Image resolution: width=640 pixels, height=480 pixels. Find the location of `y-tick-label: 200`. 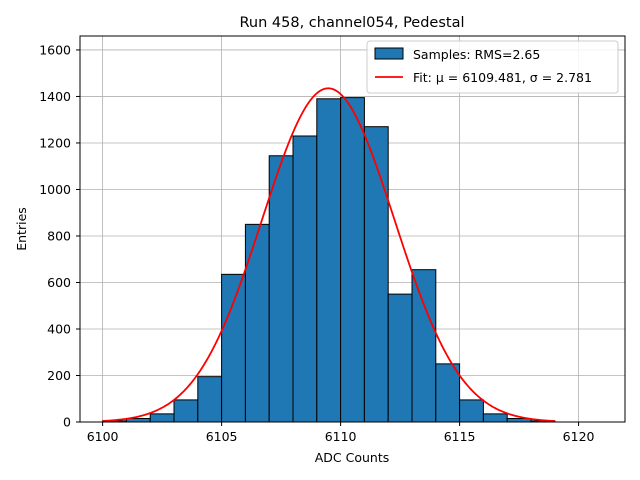

y-tick-label: 200 is located at coordinates (59, 375).